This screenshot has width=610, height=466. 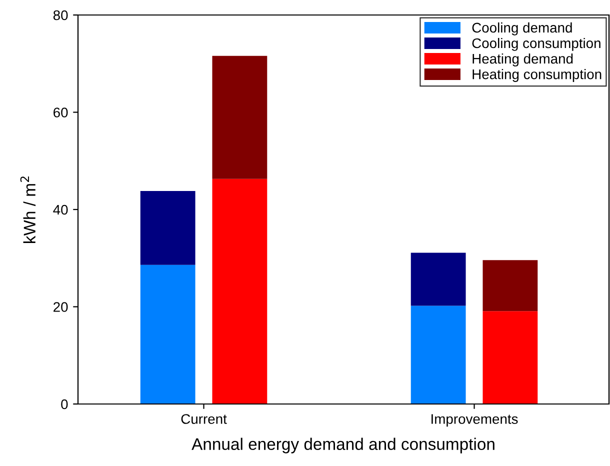 I want to click on legend-label: Heating demand, so click(x=522, y=59).